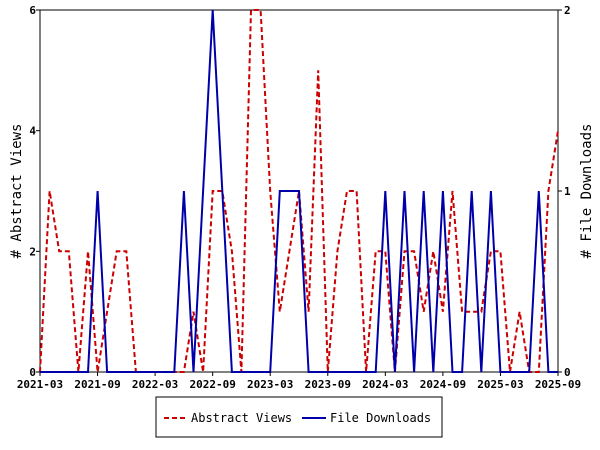 The height and width of the screenshot is (450, 600). Describe the element at coordinates (385, 384) in the screenshot. I see `x-tick-label: 2024-03` at that location.